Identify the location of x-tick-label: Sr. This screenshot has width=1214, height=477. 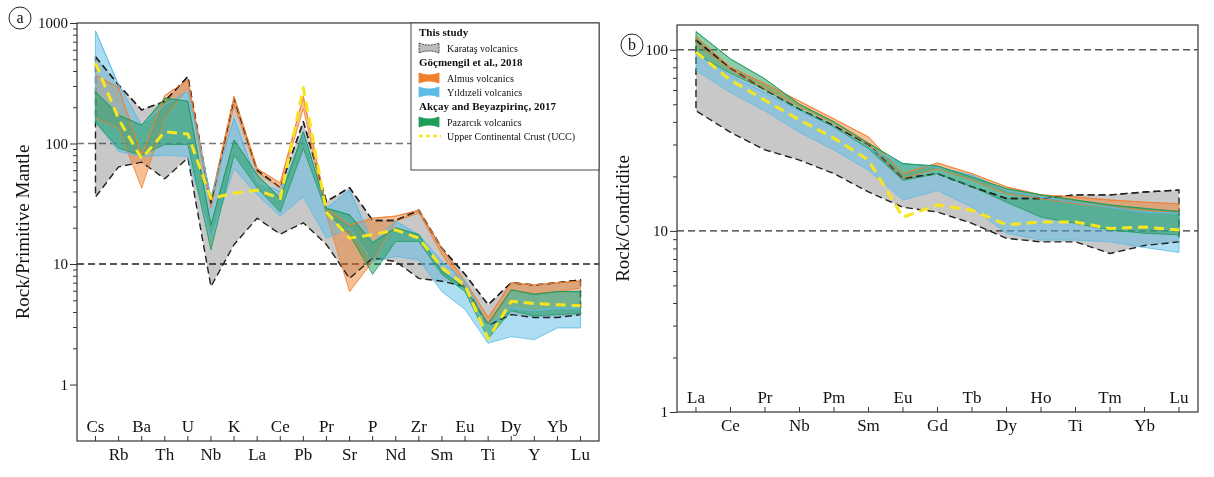
(349, 454).